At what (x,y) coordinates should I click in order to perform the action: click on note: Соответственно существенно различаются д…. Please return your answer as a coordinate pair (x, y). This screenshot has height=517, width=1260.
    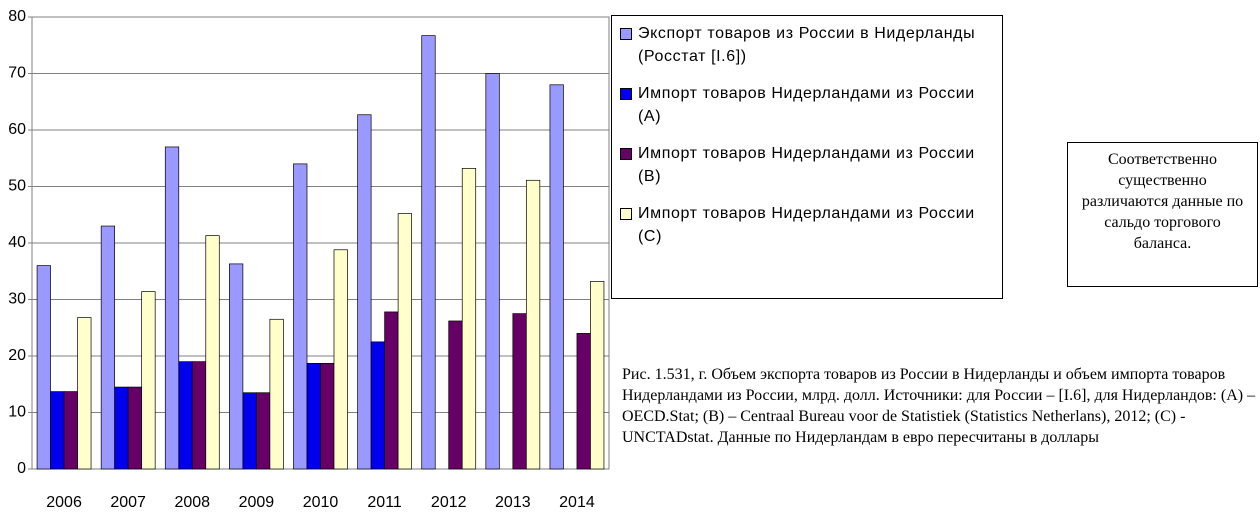
    Looking at the image, I should click on (1162, 214).